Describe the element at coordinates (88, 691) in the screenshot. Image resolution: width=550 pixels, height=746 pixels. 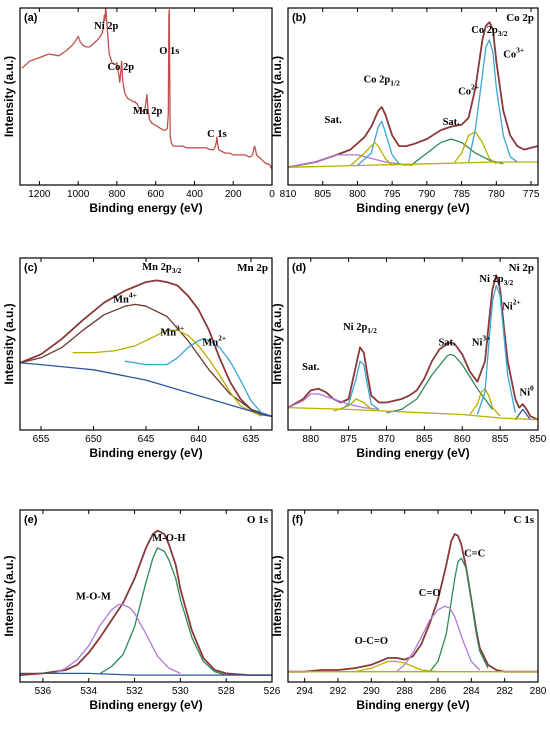
I see `x-tick-label: 534` at that location.